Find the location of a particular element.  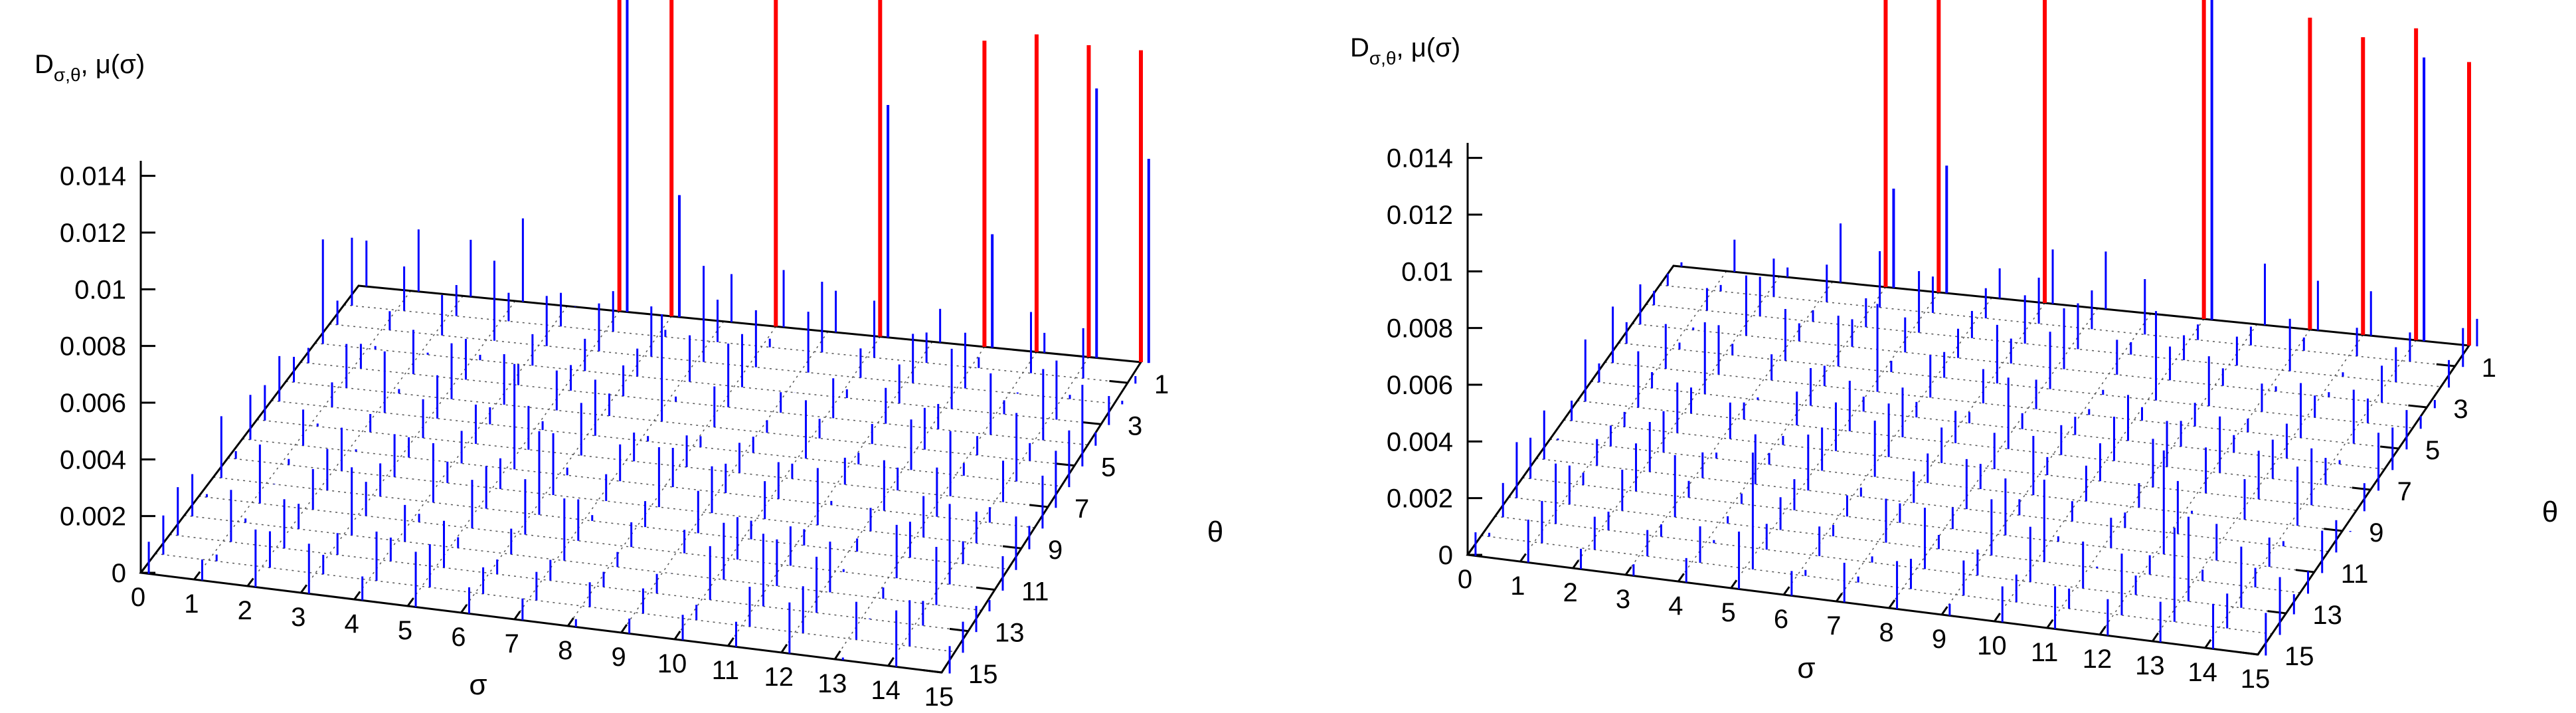

x-tick-label: 8 is located at coordinates (1886, 632).